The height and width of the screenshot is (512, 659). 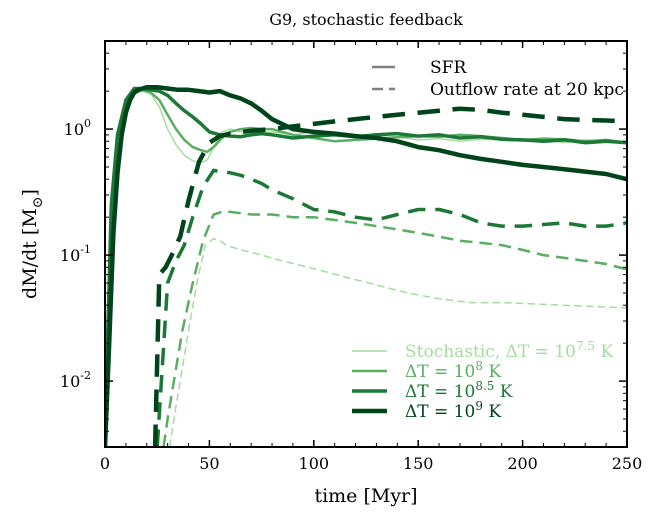 I want to click on series-legend-label: ΔT = 108 K, so click(x=453, y=370).